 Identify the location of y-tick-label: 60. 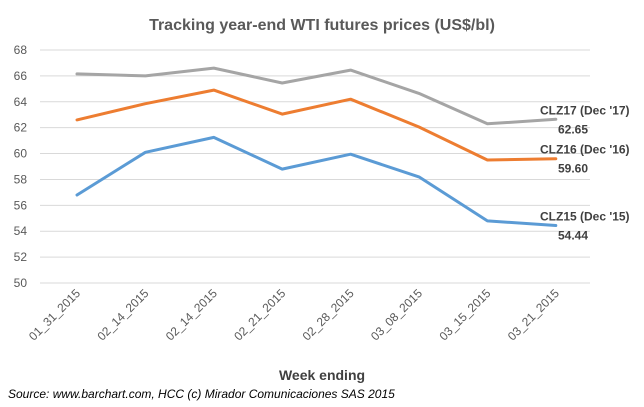
(21, 154).